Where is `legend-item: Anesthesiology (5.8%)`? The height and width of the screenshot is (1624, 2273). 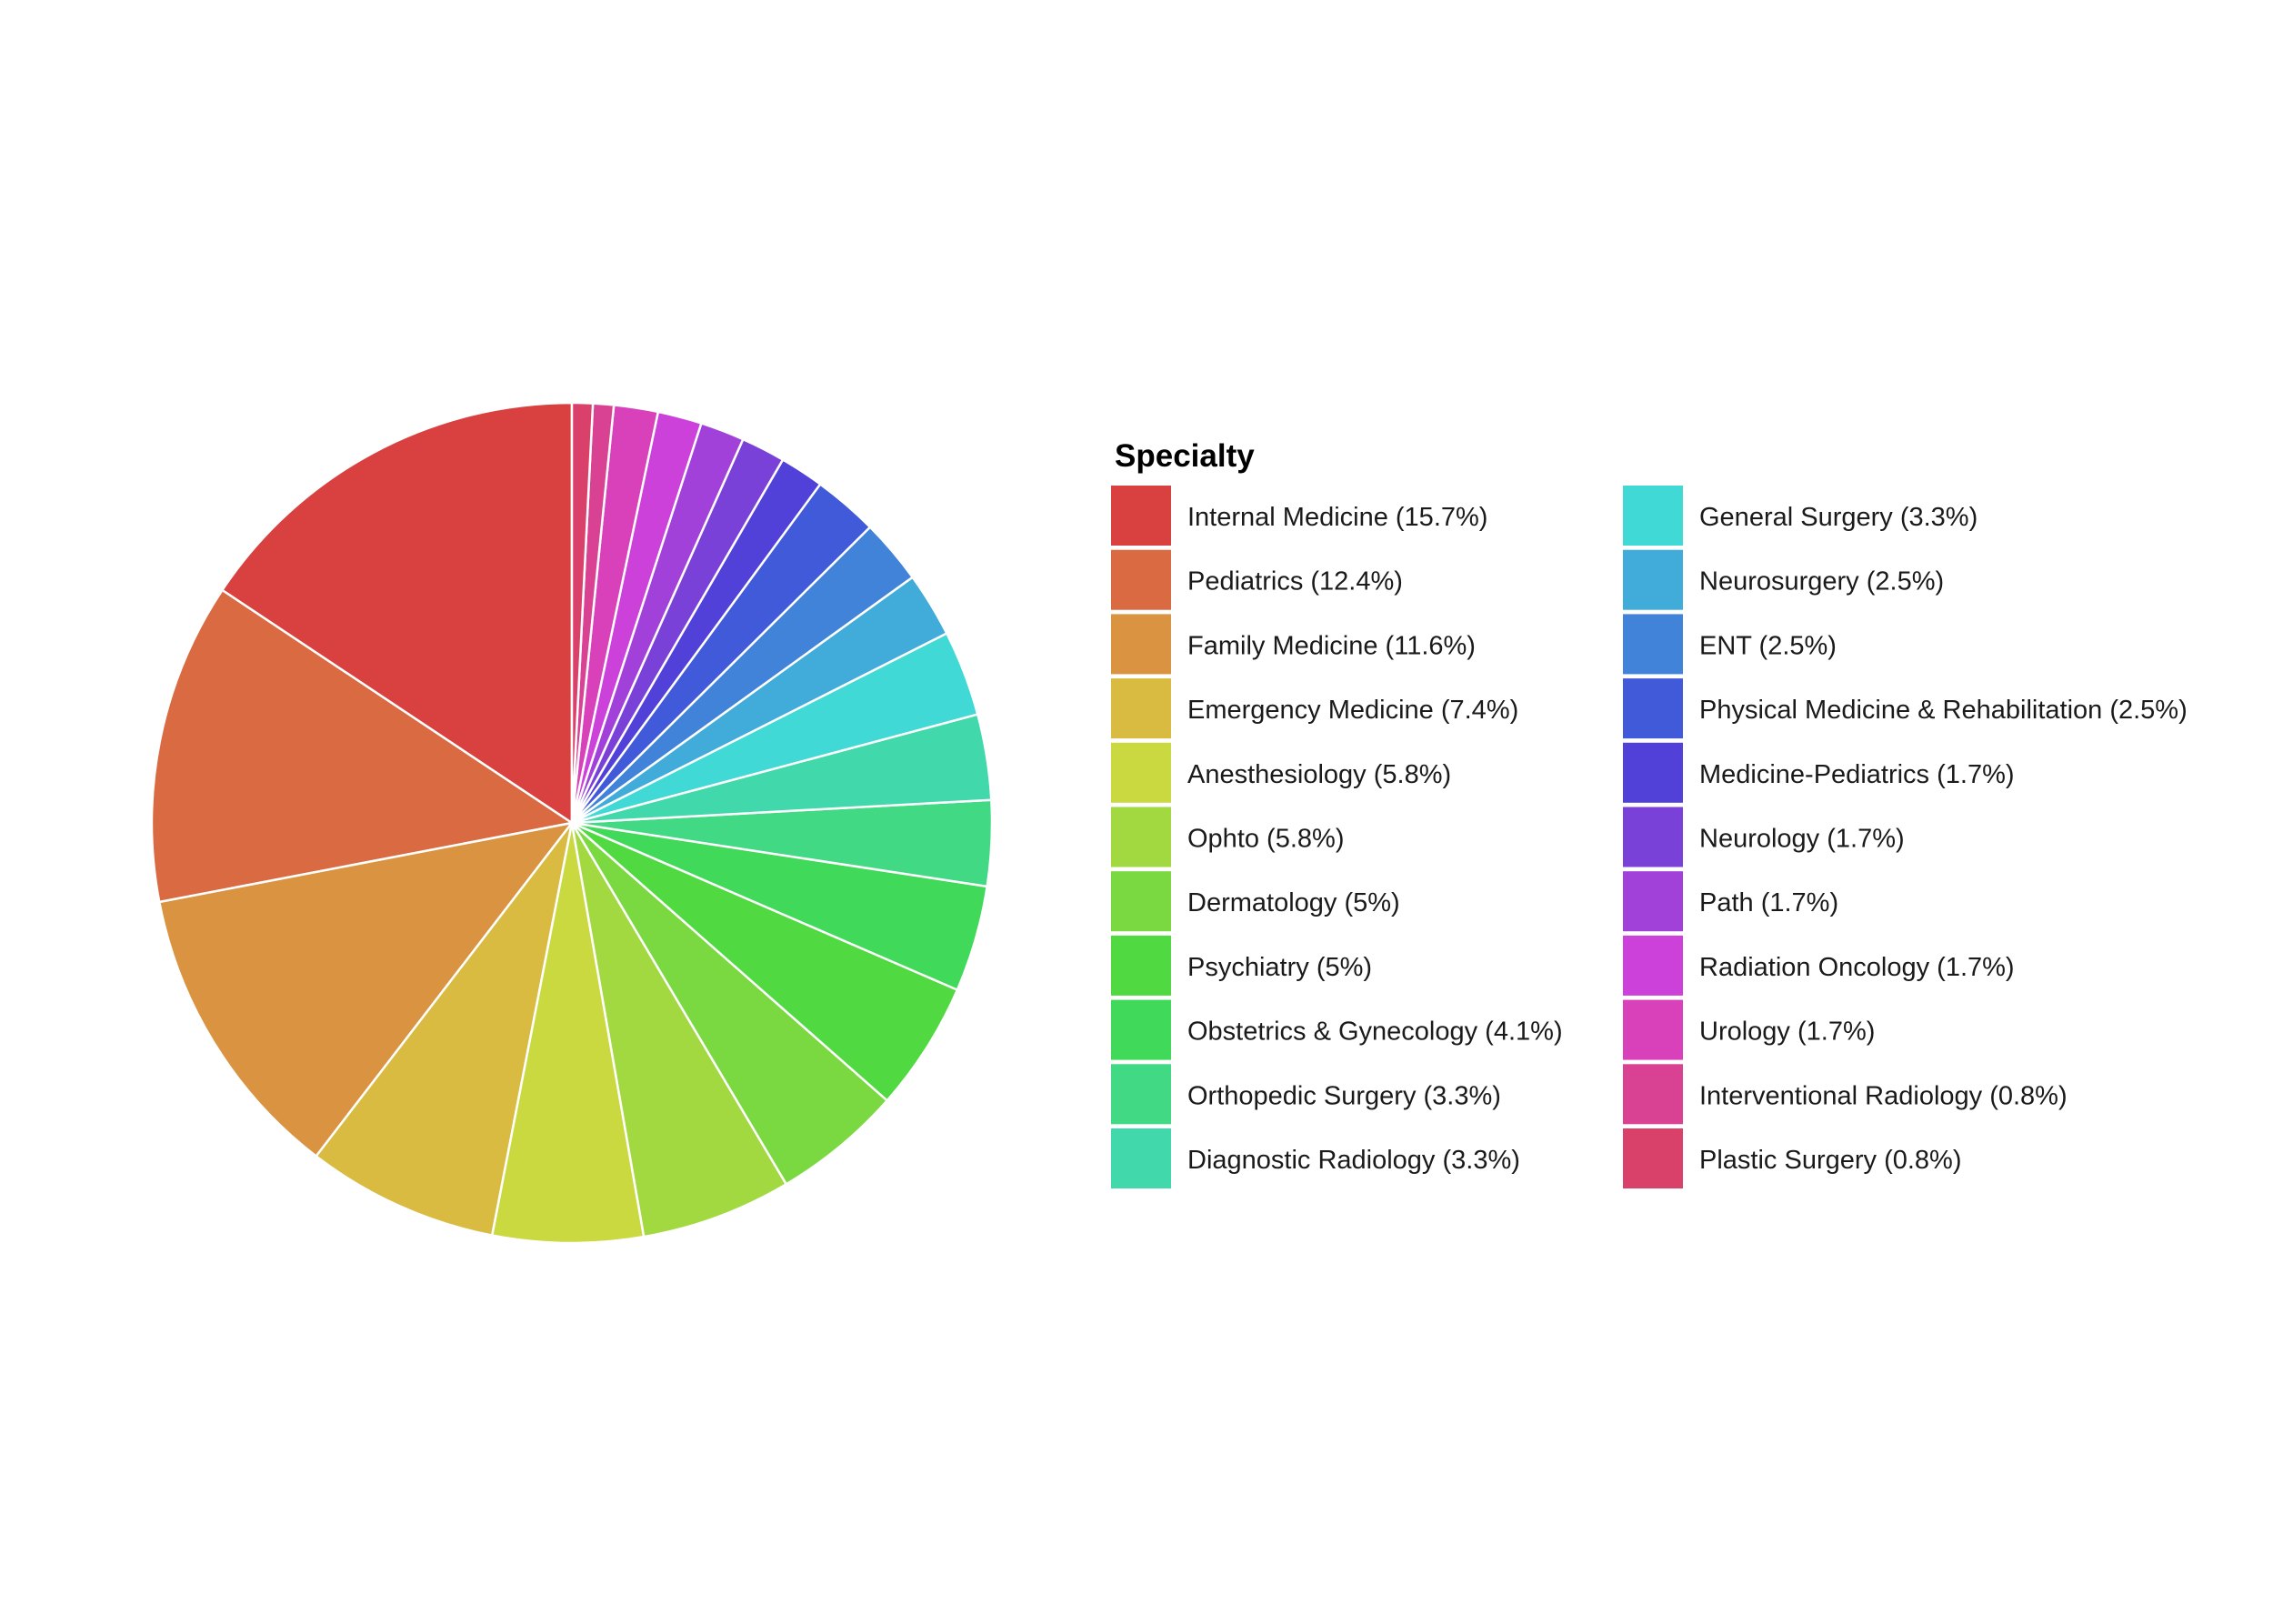
legend-item: Anesthesiology (5.8%) is located at coordinates (1281, 772).